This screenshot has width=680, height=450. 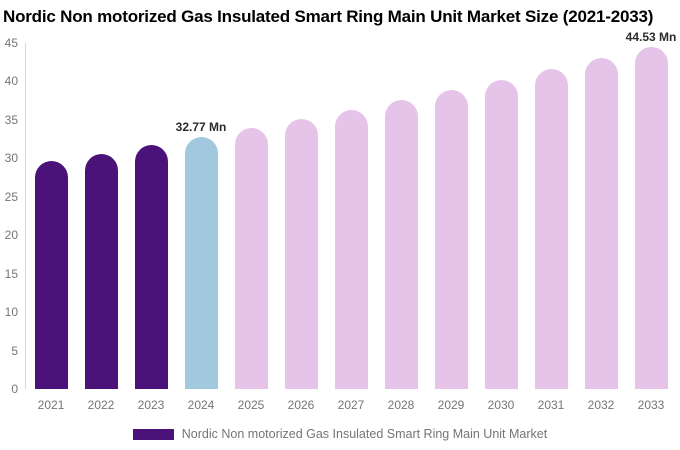 What do you see at coordinates (601, 405) in the screenshot?
I see `x-tick-label-2032: 2032` at bounding box center [601, 405].